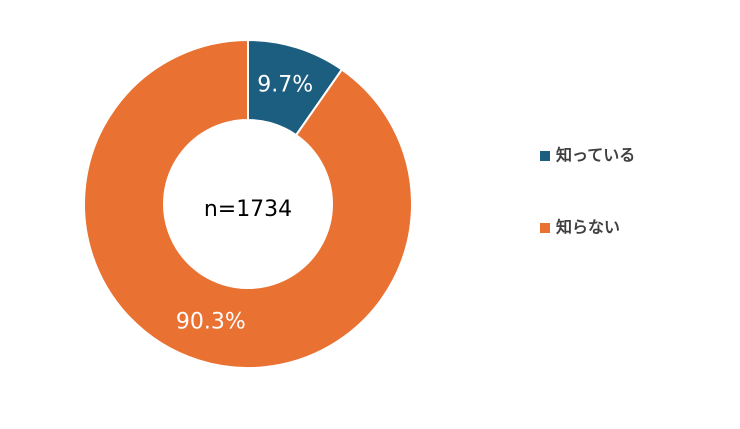 This screenshot has height=429, width=740. Describe the element at coordinates (211, 321) in the screenshot. I see `value-label: 90.3%` at that location.